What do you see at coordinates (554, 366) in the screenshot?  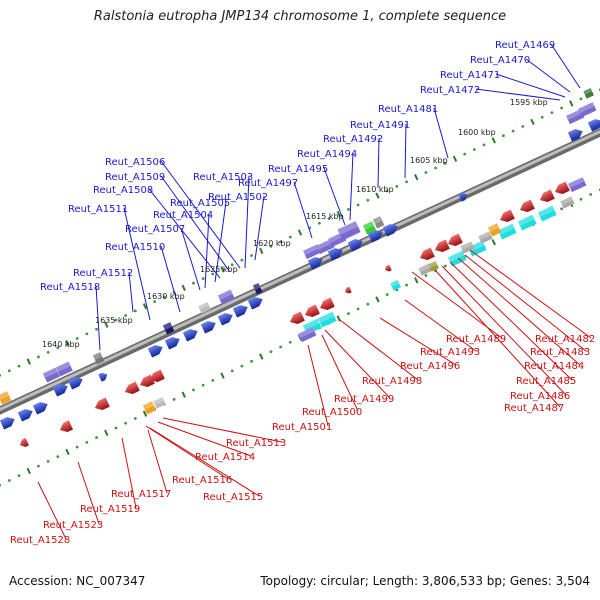 I see `reverse-gene-label: Reut_A1484` at bounding box center [554, 366].